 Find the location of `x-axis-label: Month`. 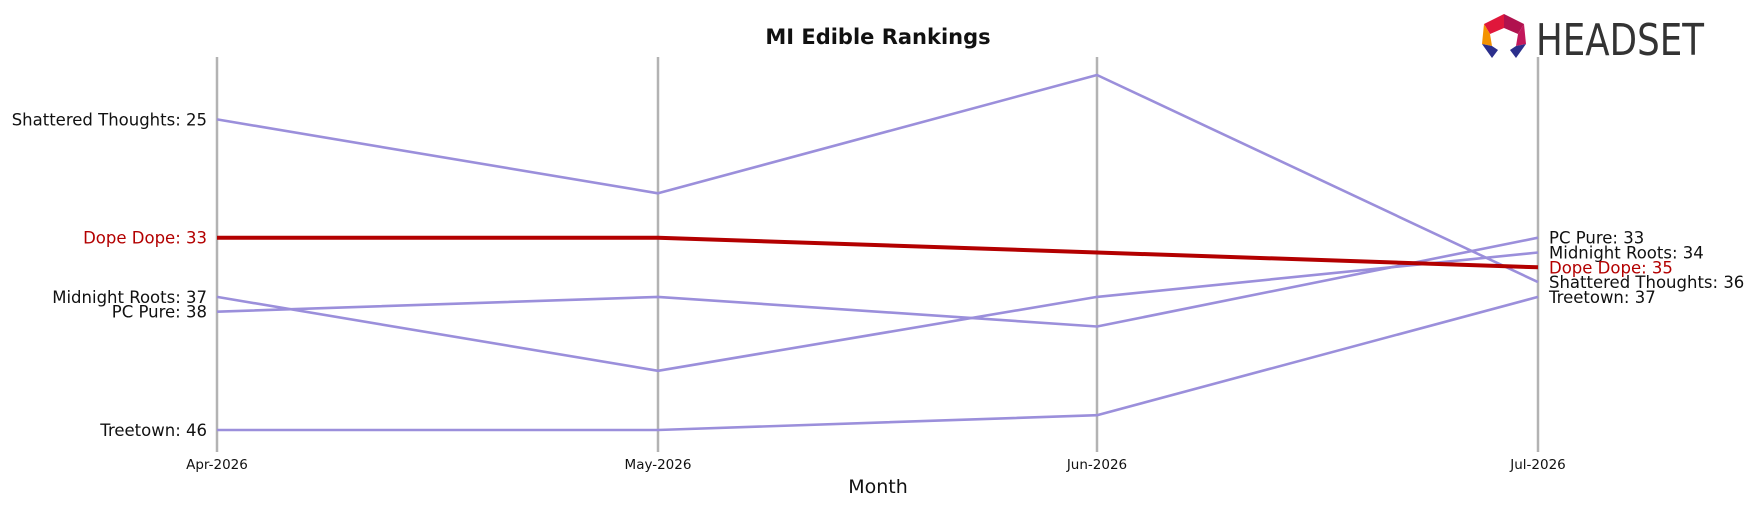

x-axis-label: Month is located at coordinates (878, 487).